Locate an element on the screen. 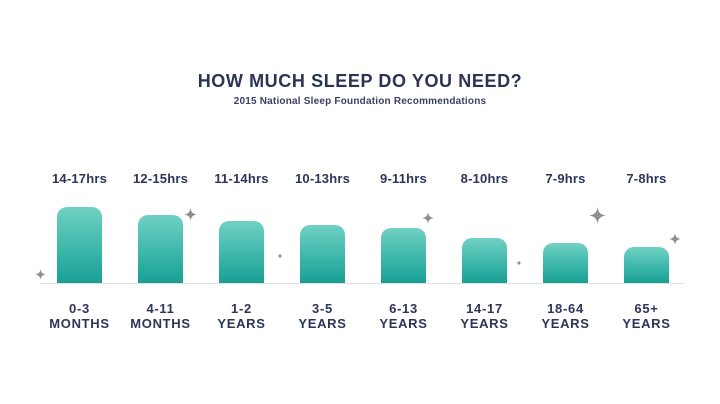 This screenshot has width=720, height=404. category-label-line1: 6-13 is located at coordinates (403, 308).